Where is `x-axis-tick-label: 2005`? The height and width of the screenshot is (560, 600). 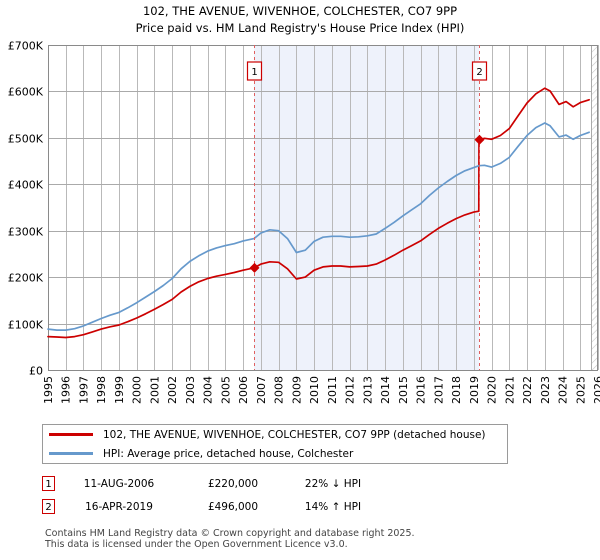
x-axis-tick-label: 2005 is located at coordinates (225, 390).